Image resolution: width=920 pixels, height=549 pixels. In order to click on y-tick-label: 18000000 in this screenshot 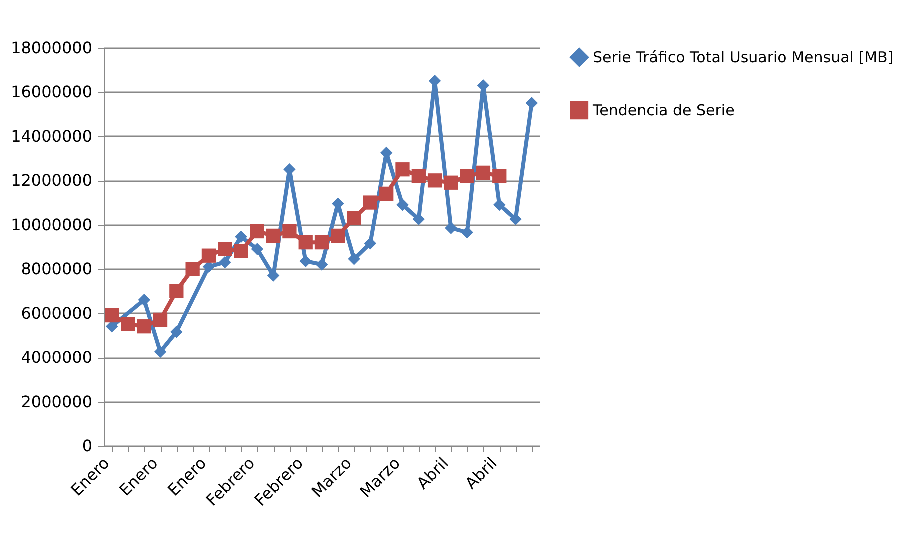, I will do `click(51, 48)`.